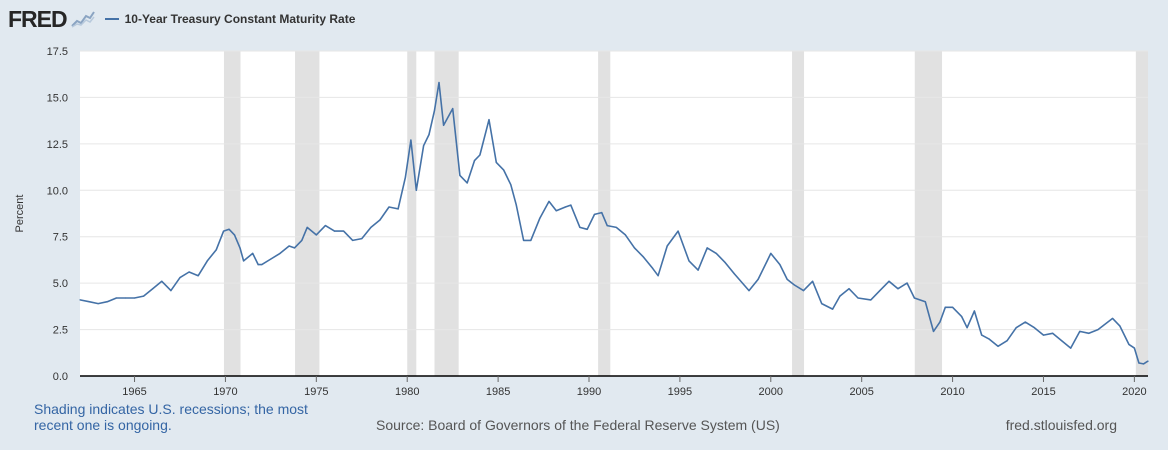 The height and width of the screenshot is (450, 1168). Describe the element at coordinates (225, 392) in the screenshot. I see `x-tick-label: 1970` at that location.